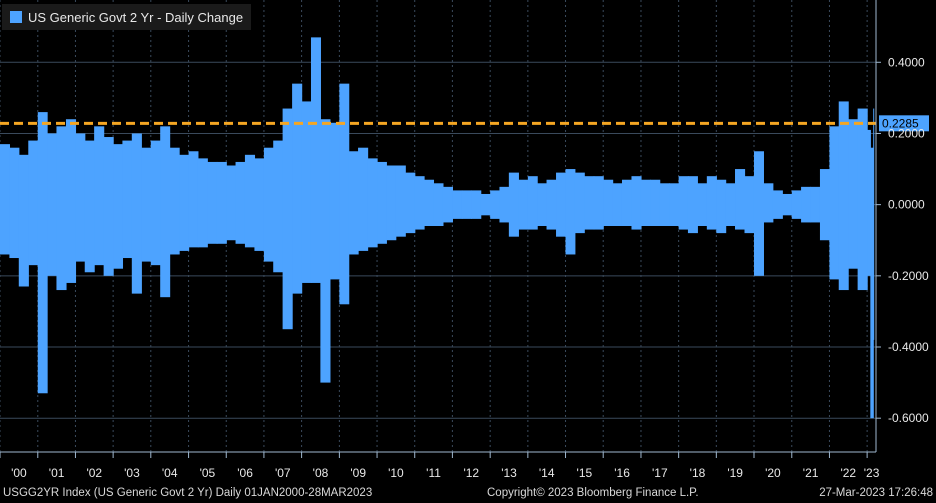 The image size is (936, 503). Describe the element at coordinates (585, 473) in the screenshot. I see `x-tick-label: '15` at that location.